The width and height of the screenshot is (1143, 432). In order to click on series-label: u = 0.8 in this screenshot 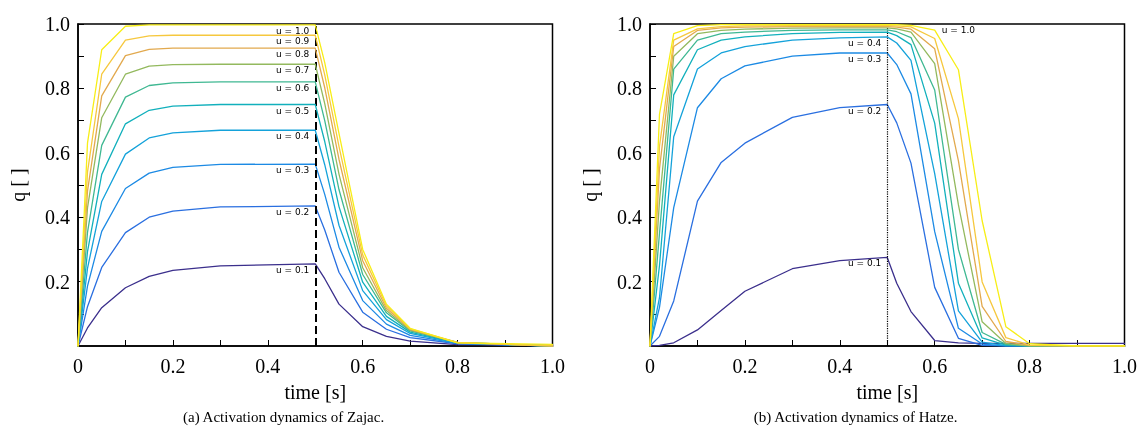, I will do `click(292, 54)`.